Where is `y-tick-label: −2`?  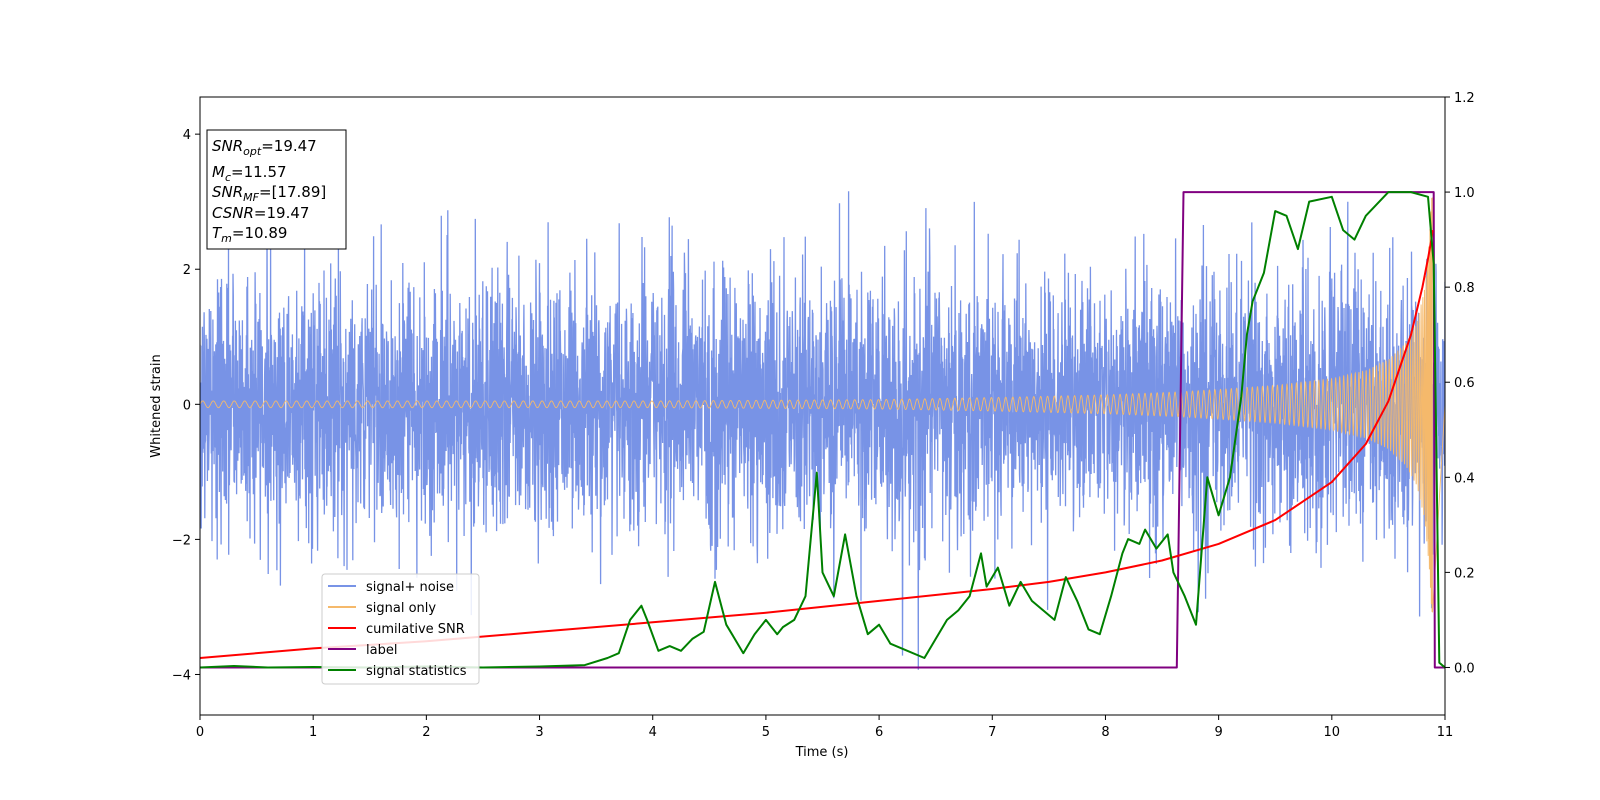
y-tick-label: −2 is located at coordinates (181, 540).